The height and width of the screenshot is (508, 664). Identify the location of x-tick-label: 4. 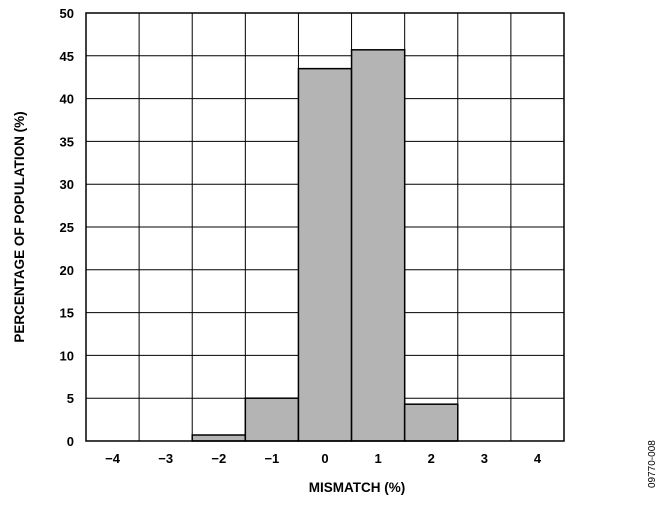
(538, 458).